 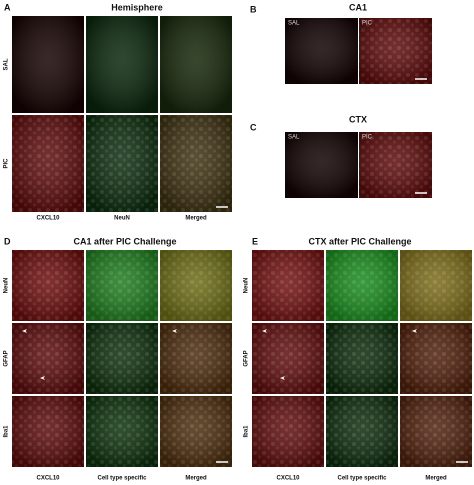 What do you see at coordinates (358, 119) in the screenshot?
I see `panel-title: CTX` at bounding box center [358, 119].